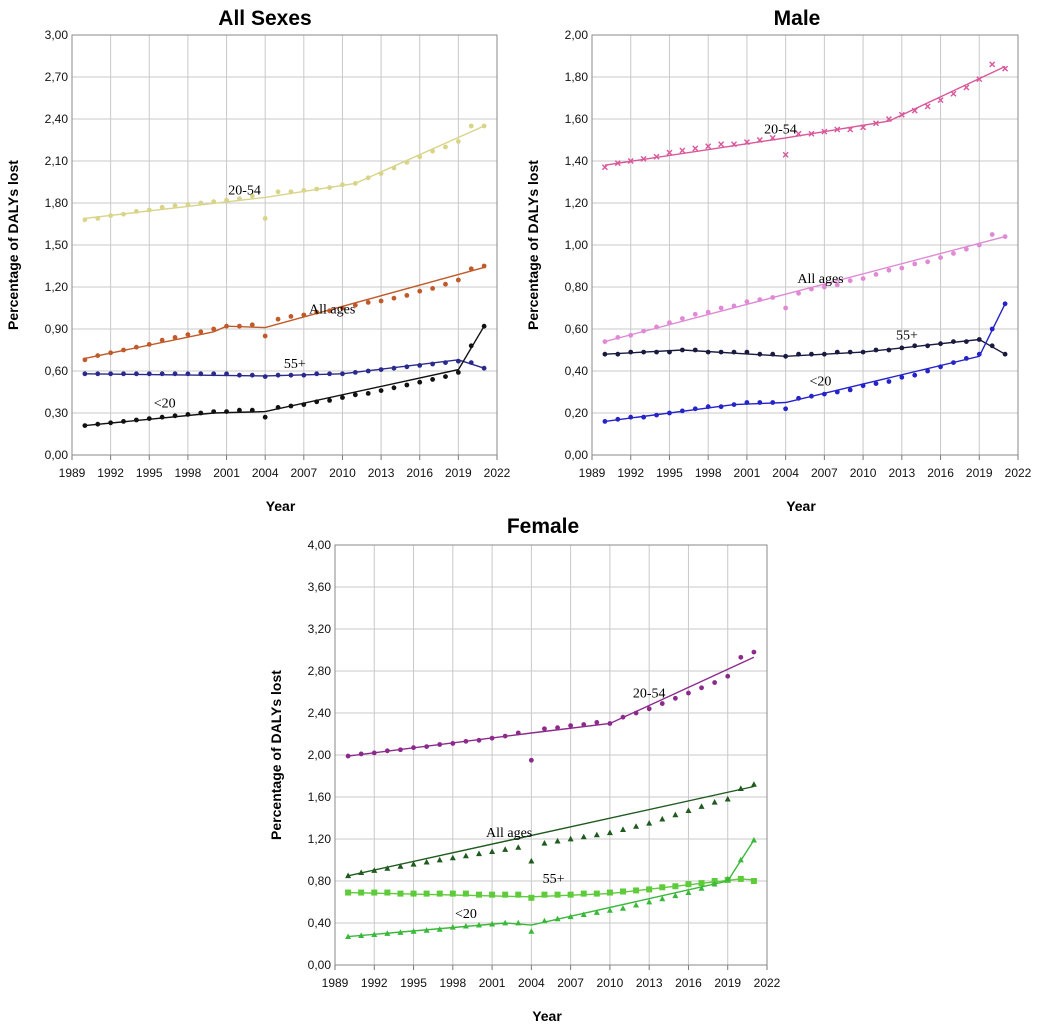 This screenshot has height=1029, width=1041. Describe the element at coordinates (57, 371) in the screenshot. I see `y-tick-label: 0,60` at that location.